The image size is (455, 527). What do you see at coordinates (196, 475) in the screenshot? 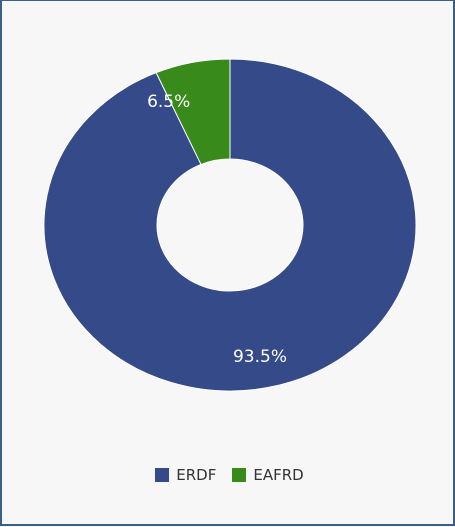
I see `legend-label-erdf: ERDF` at bounding box center [196, 475].